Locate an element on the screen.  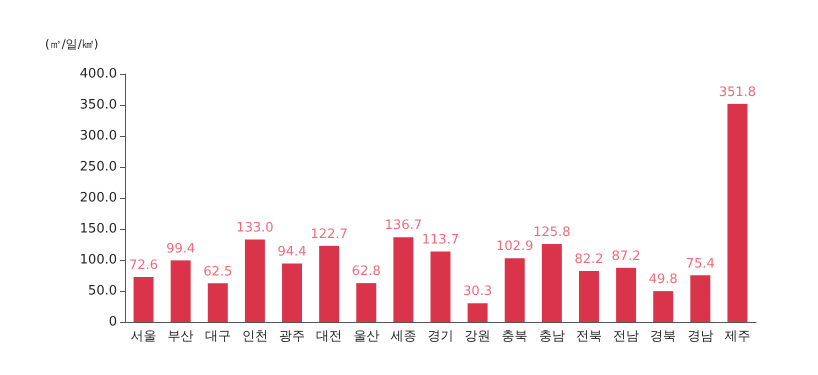
x-tick-label: 부산 is located at coordinates (181, 336).